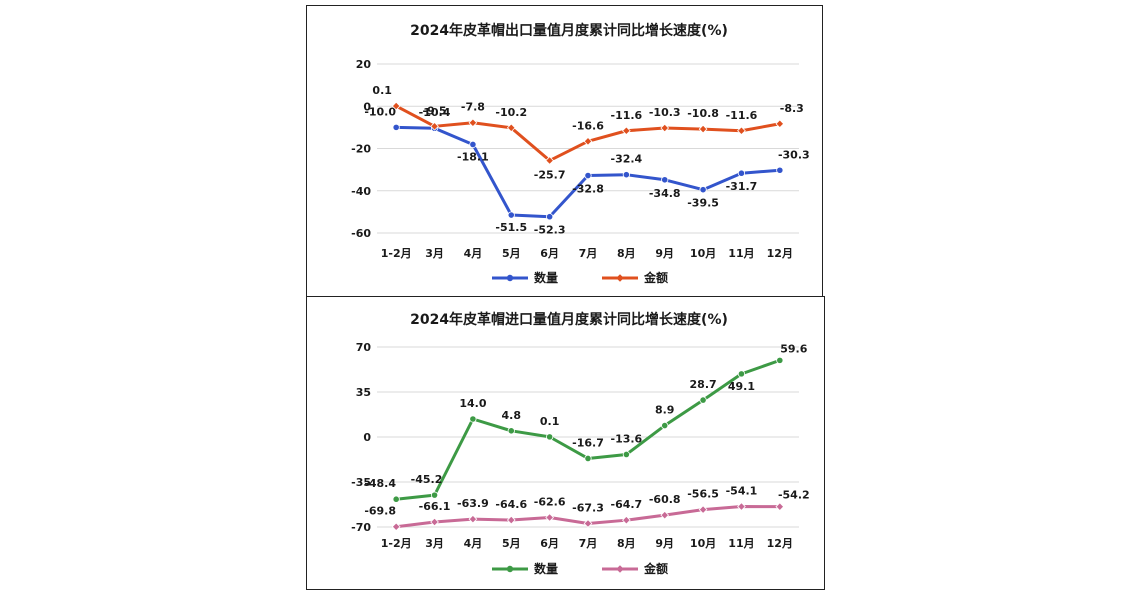  I want to click on x-tick-label: 9月, so click(664, 253).